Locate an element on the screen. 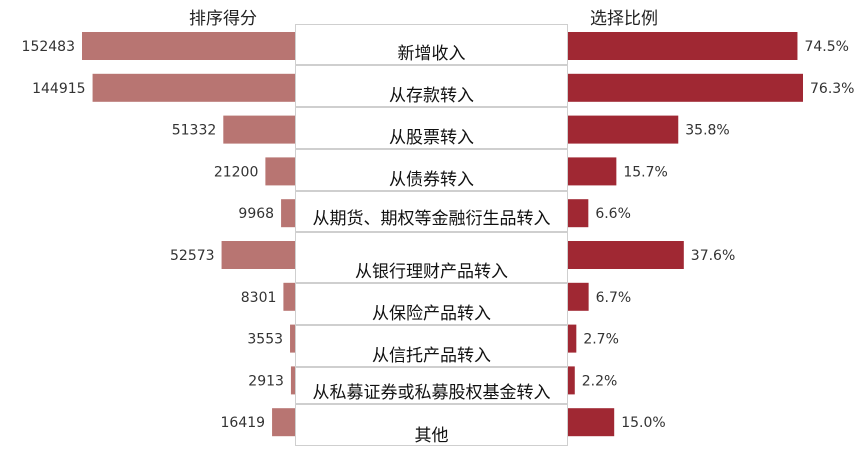 The width and height of the screenshot is (863, 461). score-label: 2913 is located at coordinates (266, 381).